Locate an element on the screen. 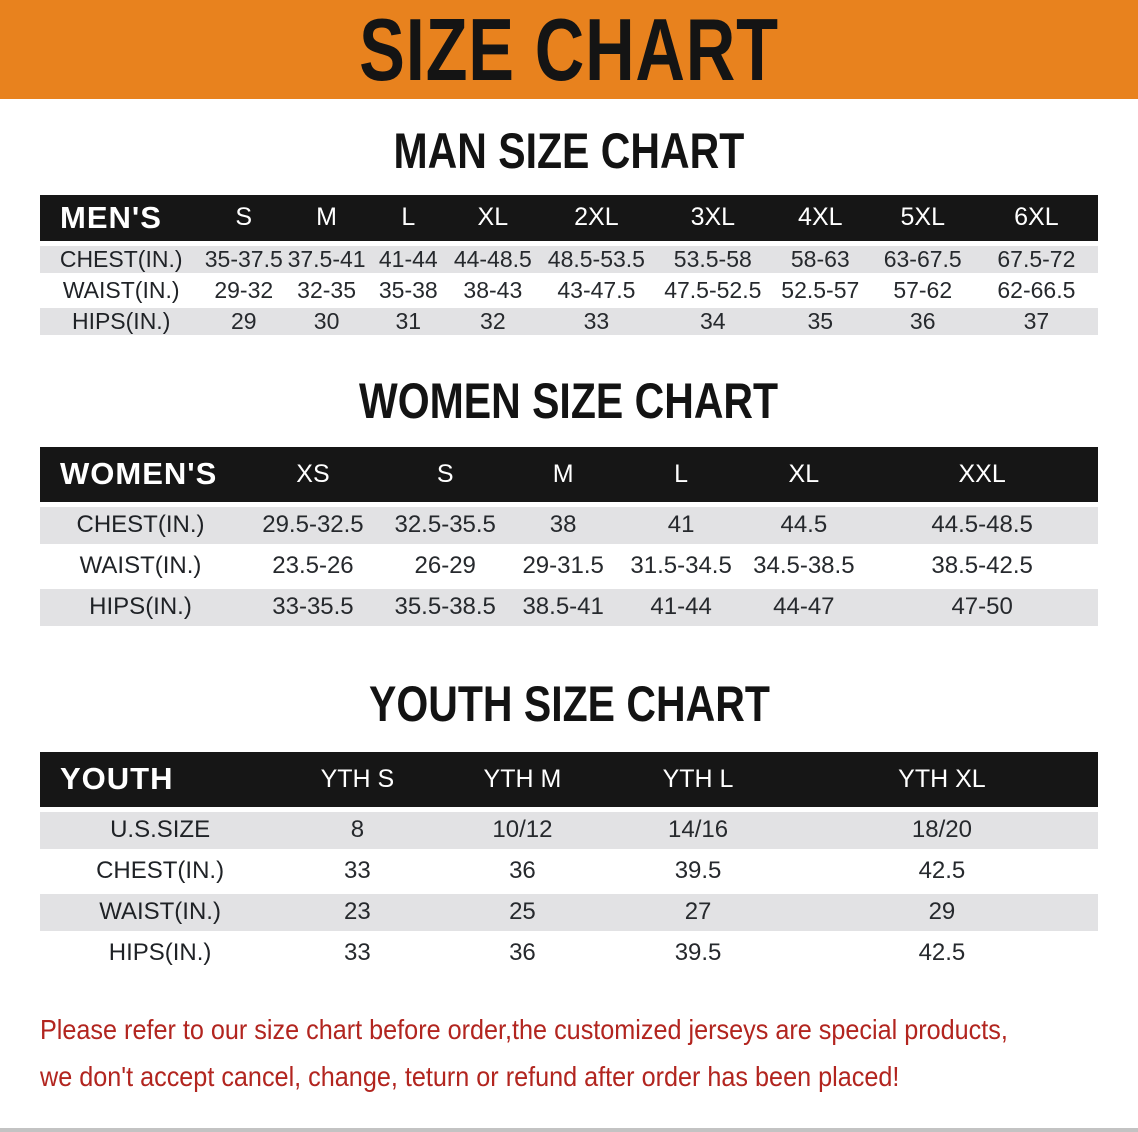  size-value-cell: 18/20 is located at coordinates (941, 830).